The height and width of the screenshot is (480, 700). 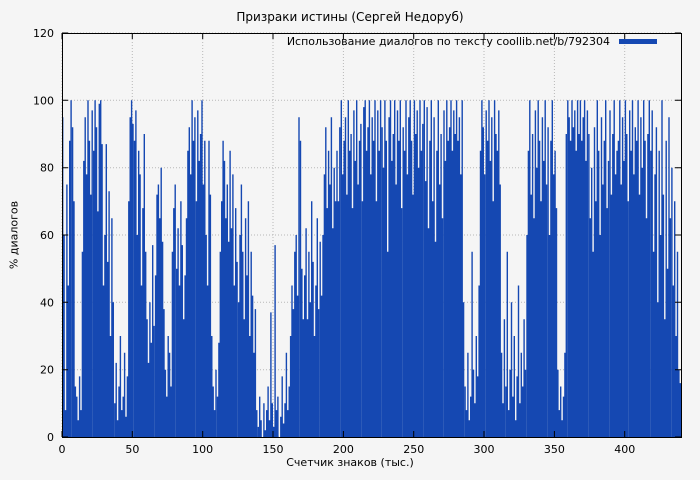 I want to click on chart-title: Призраки истины (Сергей Недоруб), so click(x=350, y=17).